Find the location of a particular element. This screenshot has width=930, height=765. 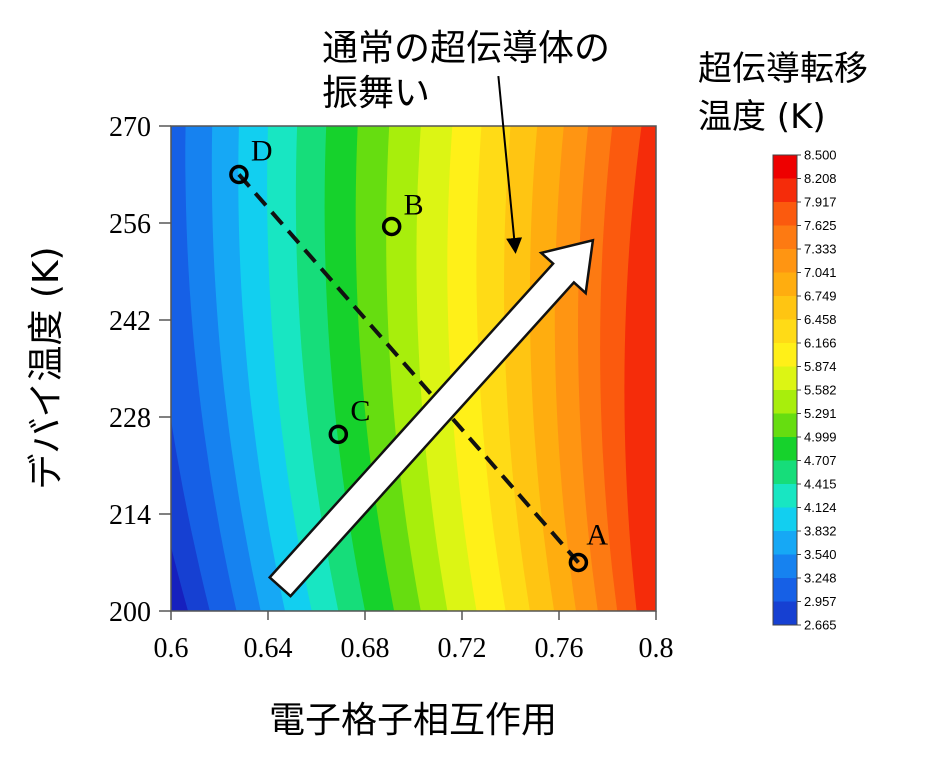

x-tick-label: 0.68 is located at coordinates (365, 648).